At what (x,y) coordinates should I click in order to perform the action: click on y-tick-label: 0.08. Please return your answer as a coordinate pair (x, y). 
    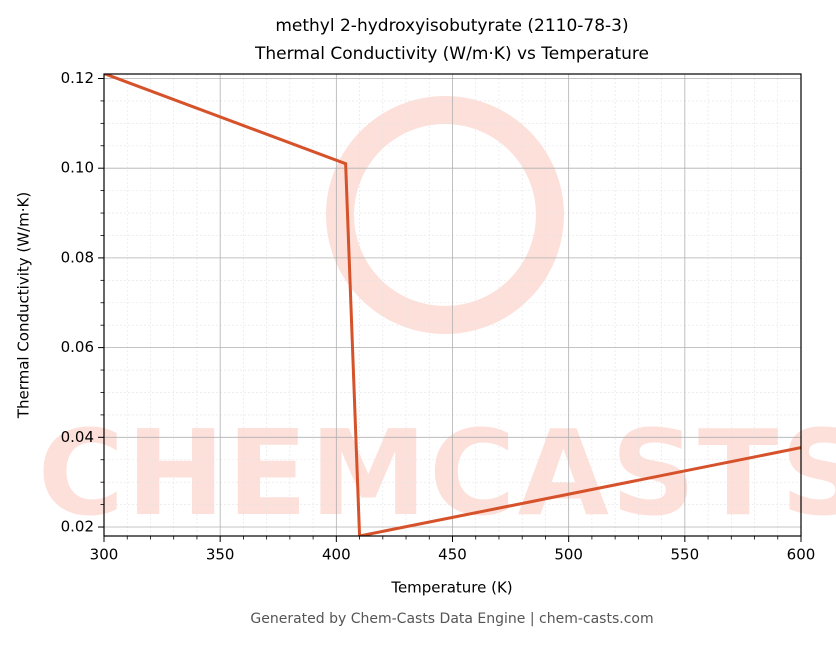
    Looking at the image, I should click on (77, 257).